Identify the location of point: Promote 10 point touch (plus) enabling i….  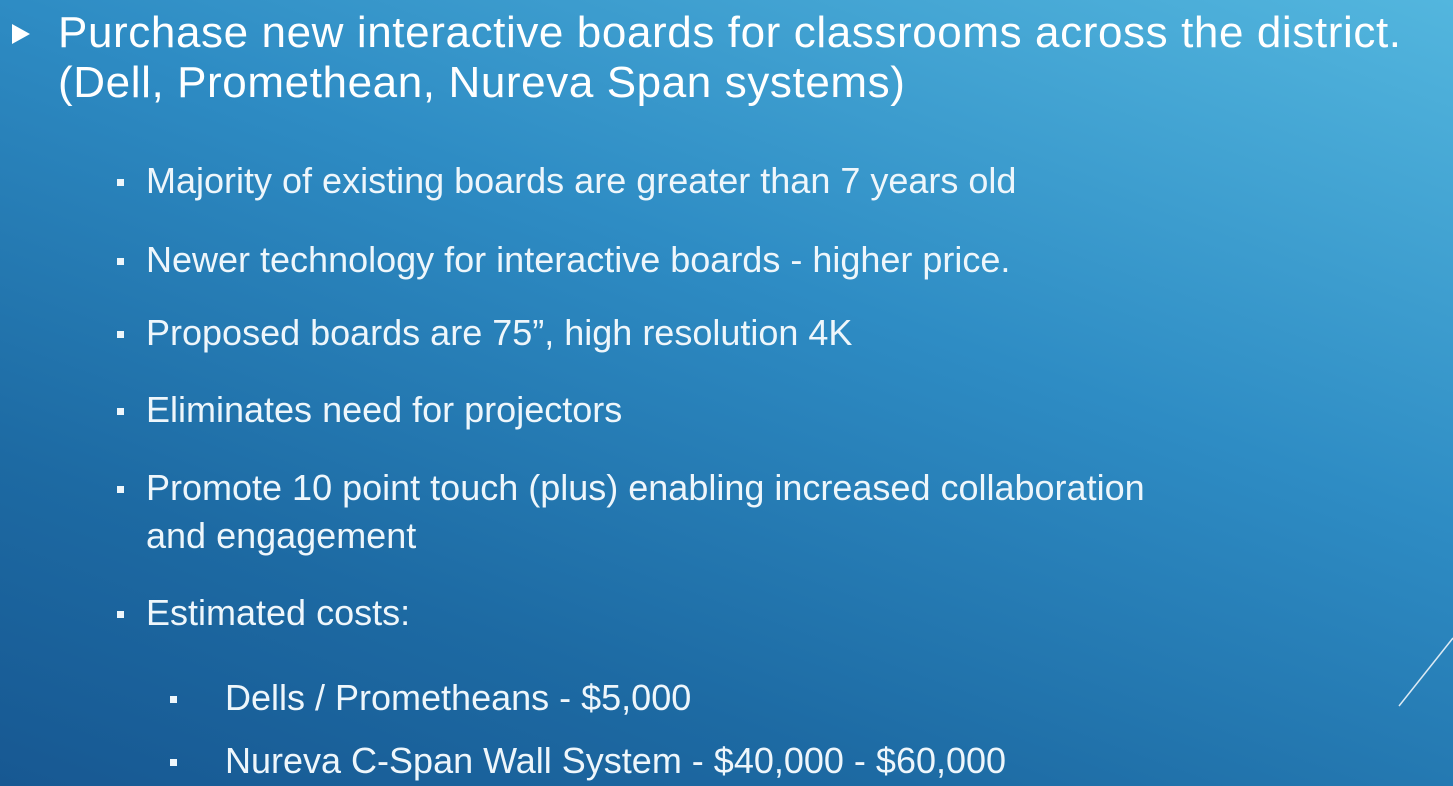
(645, 511).